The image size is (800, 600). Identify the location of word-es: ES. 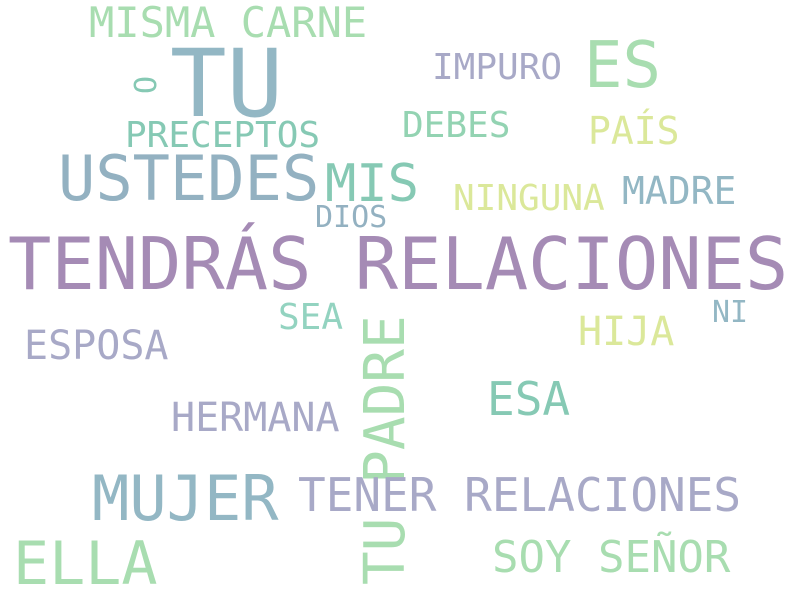
(623, 66).